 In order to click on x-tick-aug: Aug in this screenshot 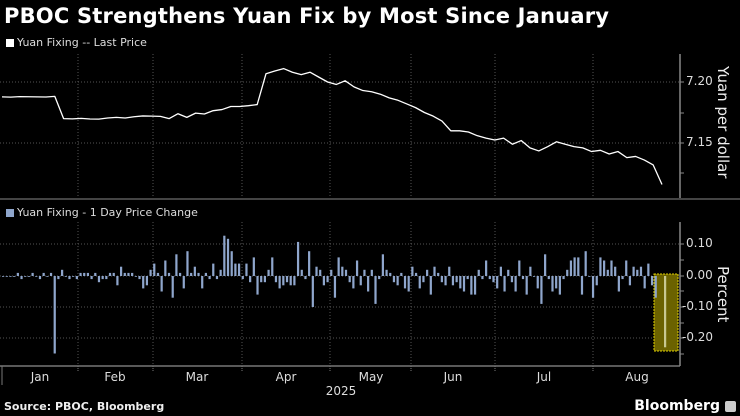, I will do `click(637, 377)`.